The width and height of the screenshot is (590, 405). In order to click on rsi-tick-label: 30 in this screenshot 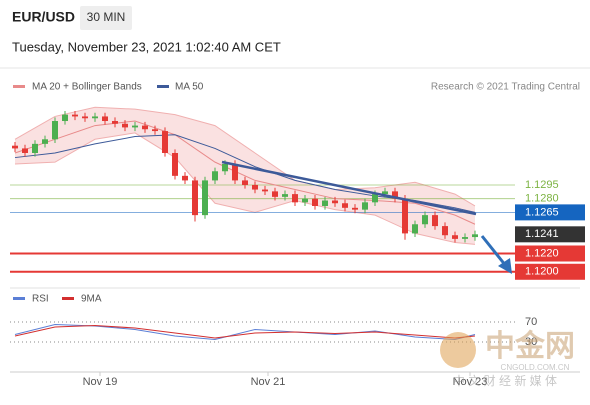, I will do `click(531, 342)`.